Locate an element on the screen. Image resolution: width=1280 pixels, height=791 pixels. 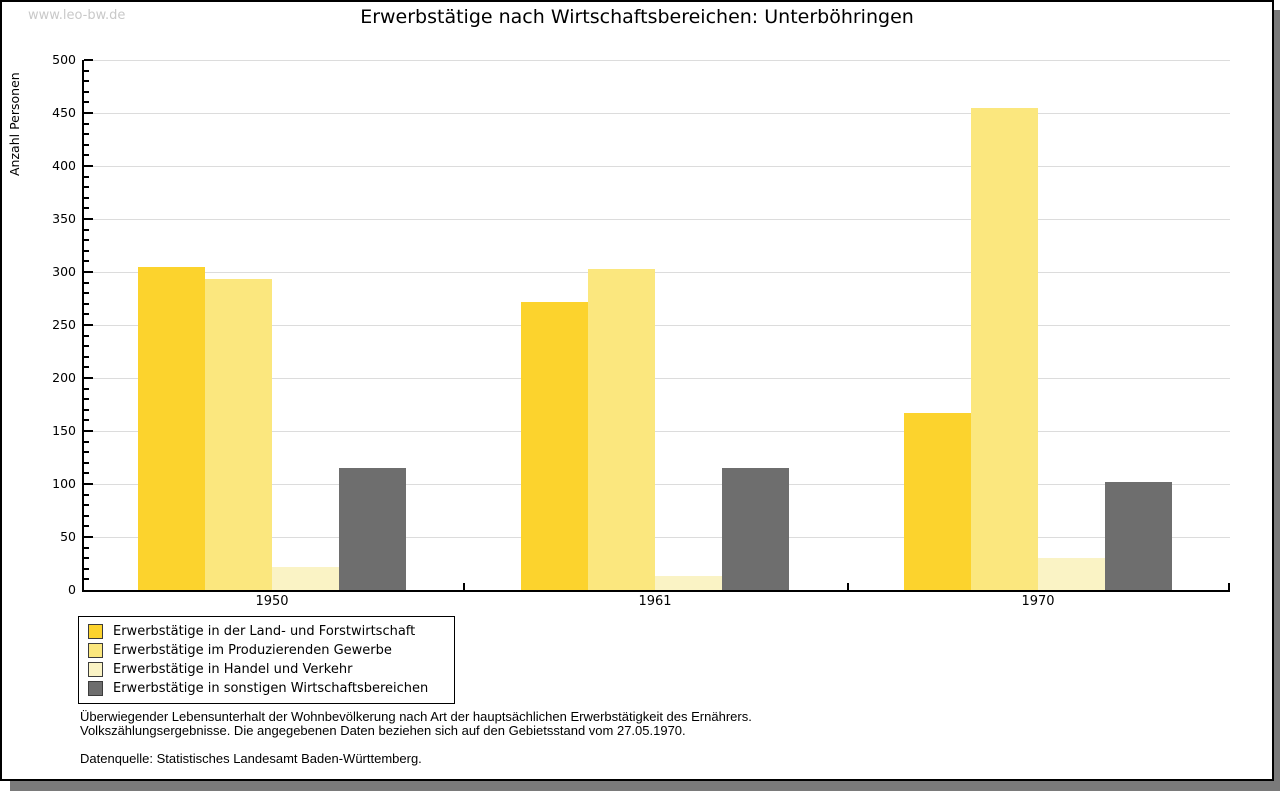
y-tick-label-450: 450 is located at coordinates (64, 112).